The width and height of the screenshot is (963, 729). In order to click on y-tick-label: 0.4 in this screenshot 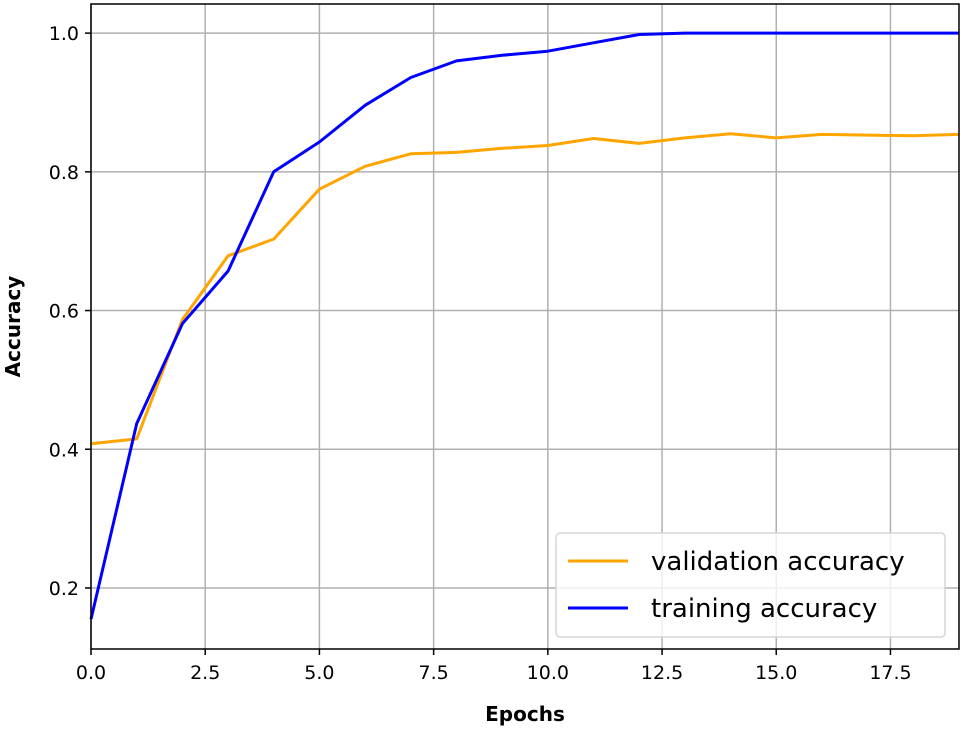, I will do `click(64, 450)`.